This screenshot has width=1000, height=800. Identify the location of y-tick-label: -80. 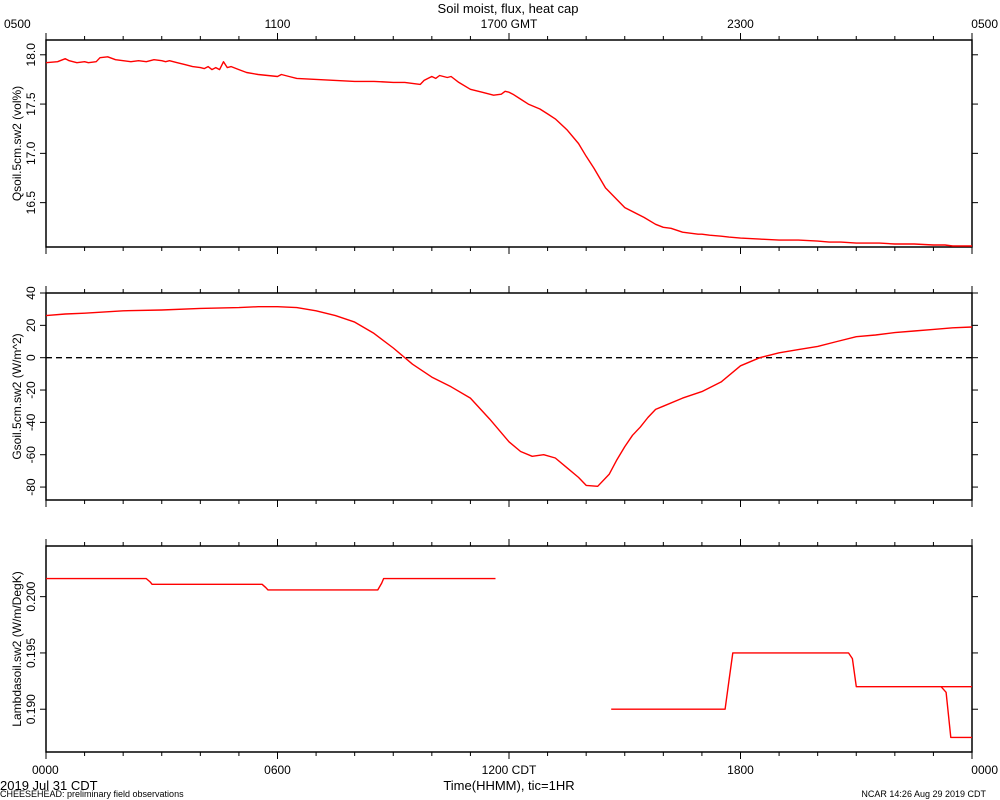
(31, 487).